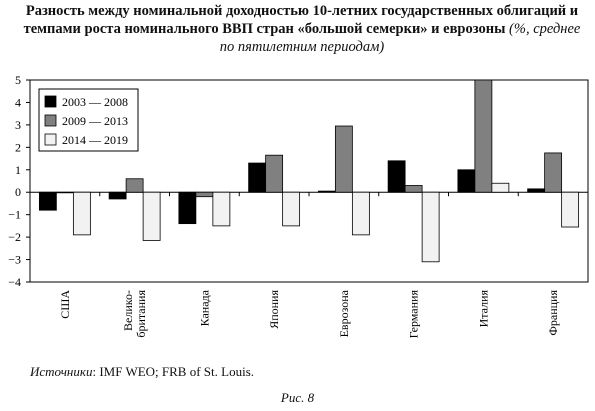  I want to click on y-tick-label: −2, so click(14, 237).